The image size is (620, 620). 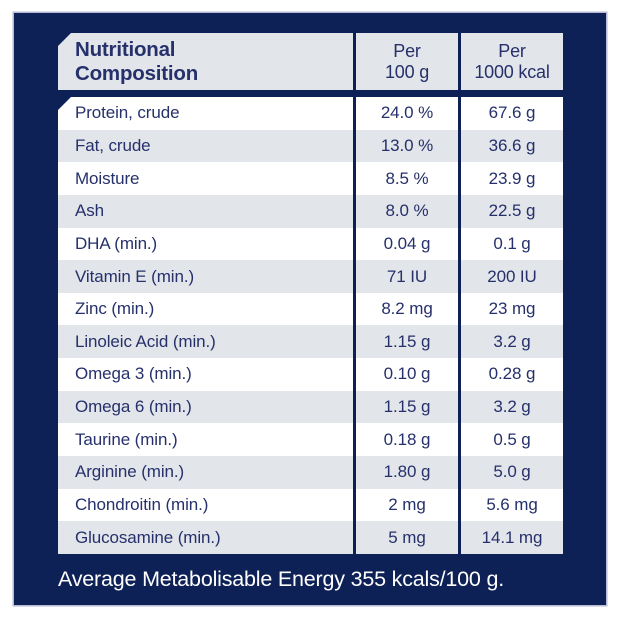 What do you see at coordinates (510, 472) in the screenshot?
I see `row-value-per-1000kcal: 5.0 g` at bounding box center [510, 472].